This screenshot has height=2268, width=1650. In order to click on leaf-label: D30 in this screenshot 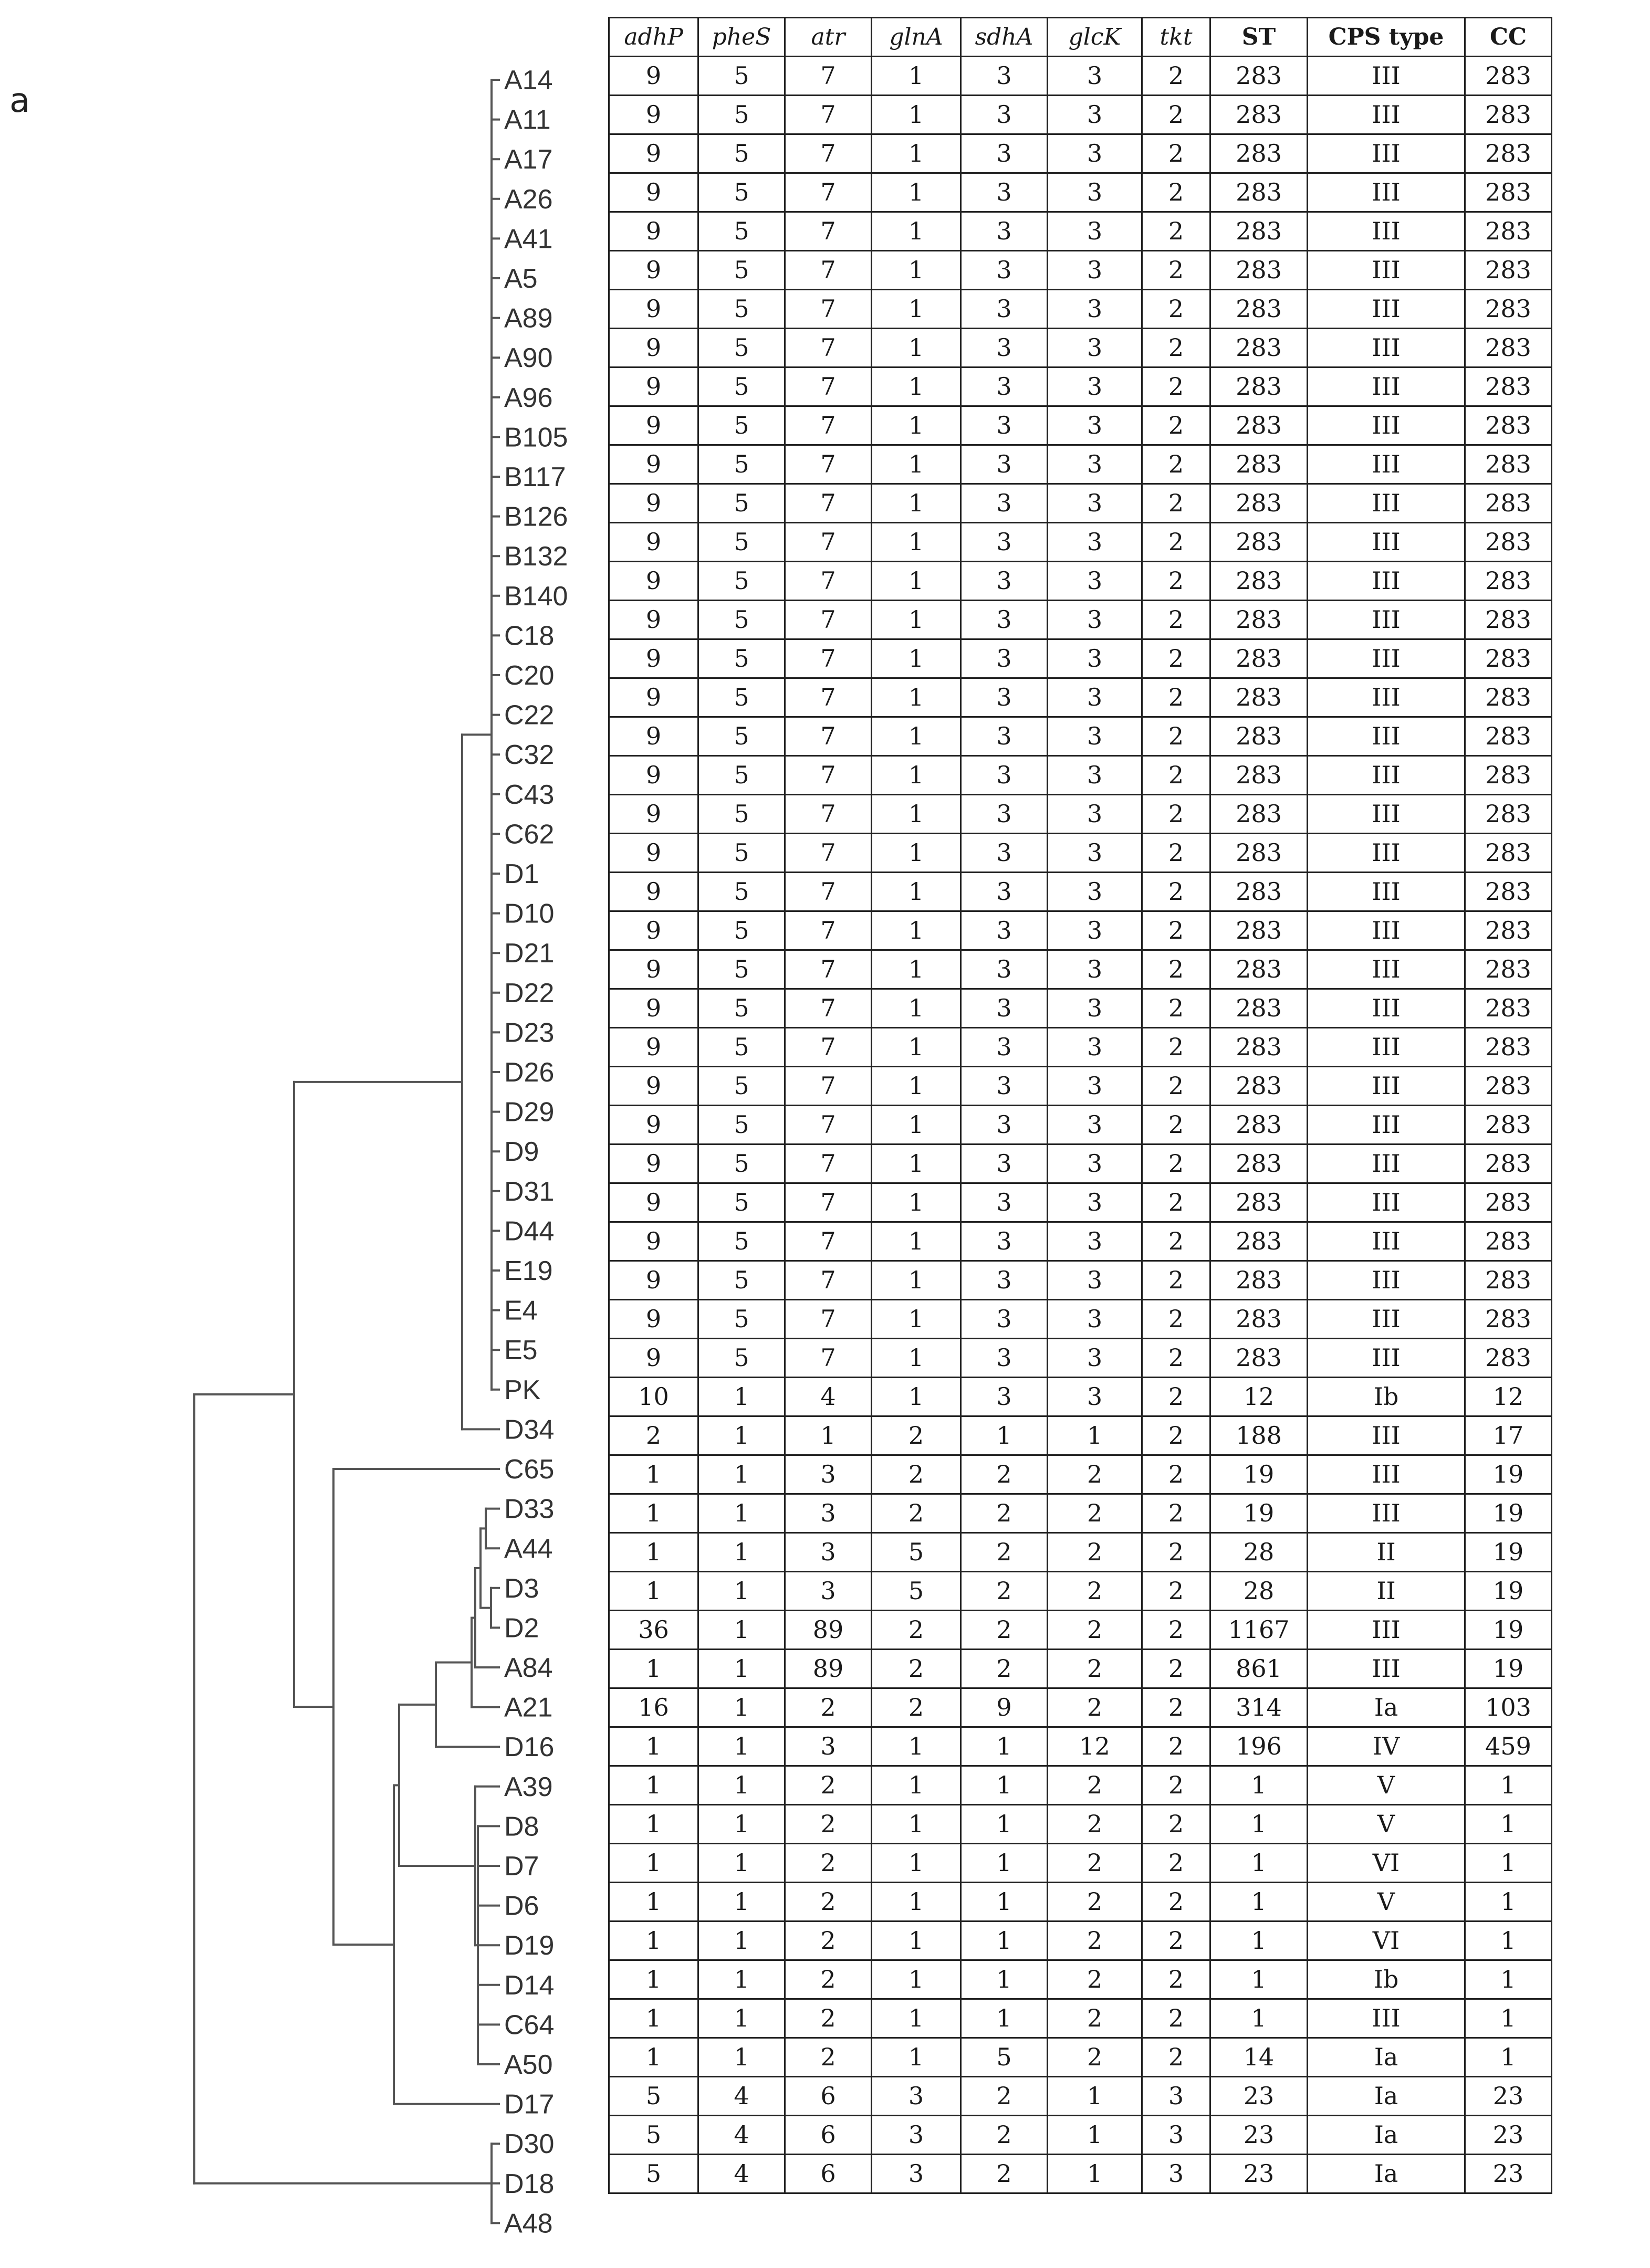, I will do `click(529, 2144)`.